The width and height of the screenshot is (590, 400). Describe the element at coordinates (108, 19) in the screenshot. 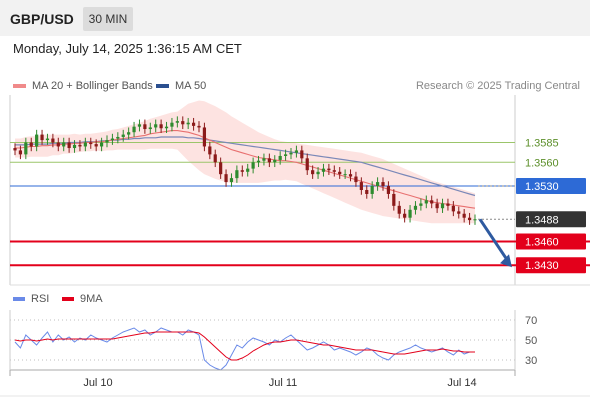

I see `timeframe-button: 30 MIN` at that location.